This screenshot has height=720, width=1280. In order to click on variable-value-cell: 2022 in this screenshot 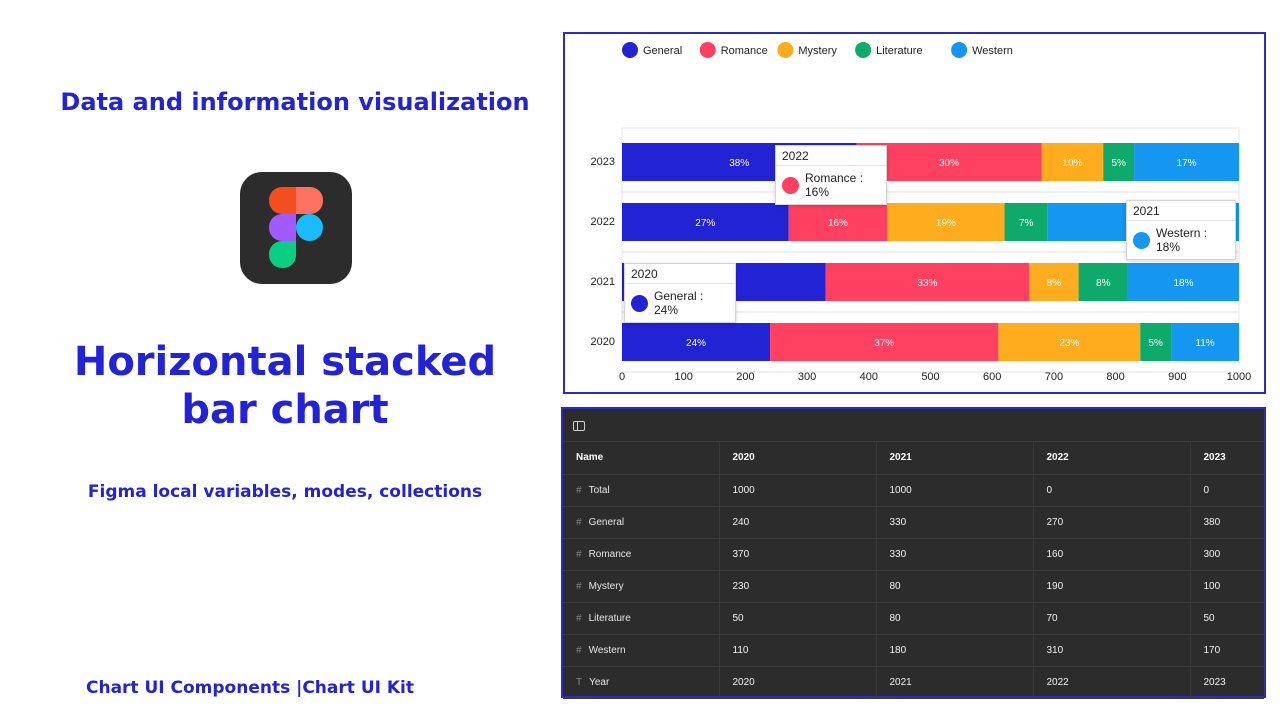, I will do `click(1112, 682)`.